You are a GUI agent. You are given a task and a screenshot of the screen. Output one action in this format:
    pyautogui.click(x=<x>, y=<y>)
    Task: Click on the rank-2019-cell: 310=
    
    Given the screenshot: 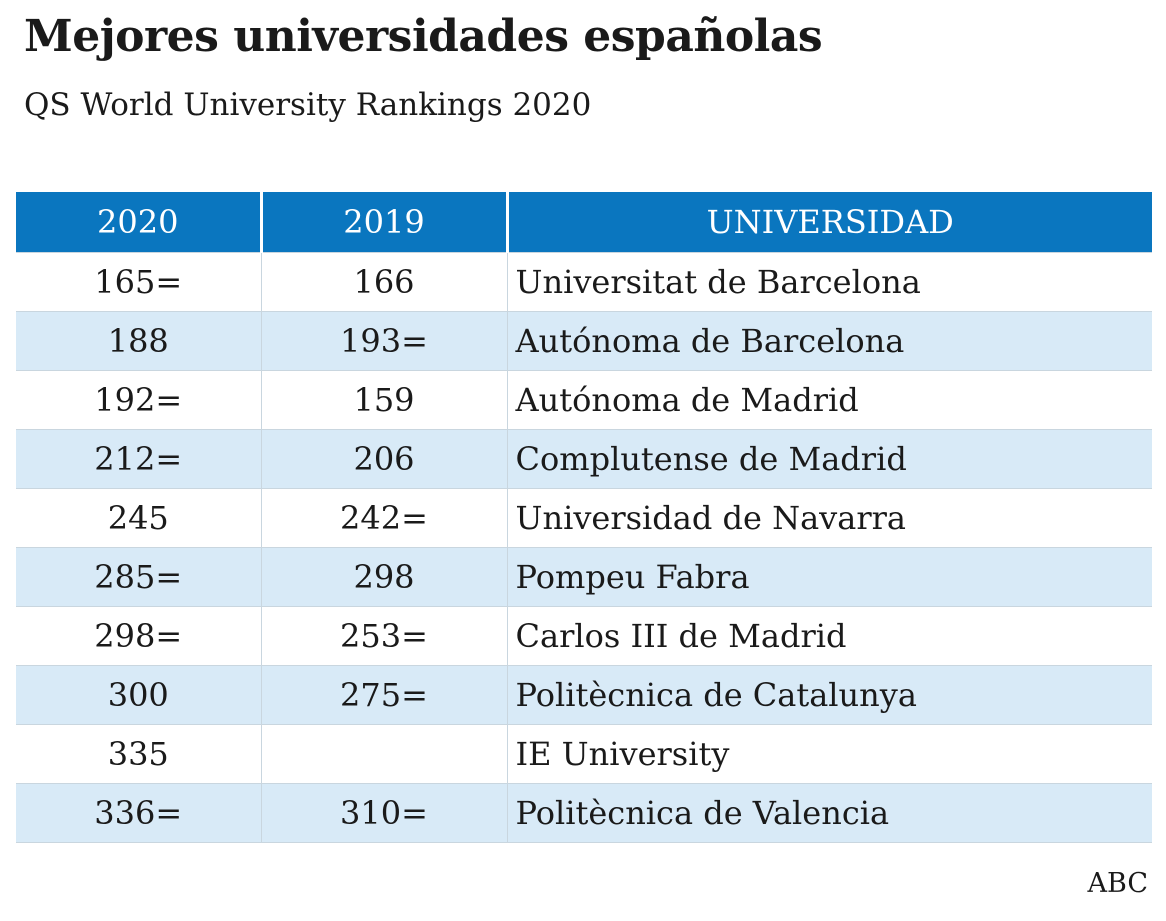 What is the action you would take?
    pyautogui.click(x=383, y=813)
    